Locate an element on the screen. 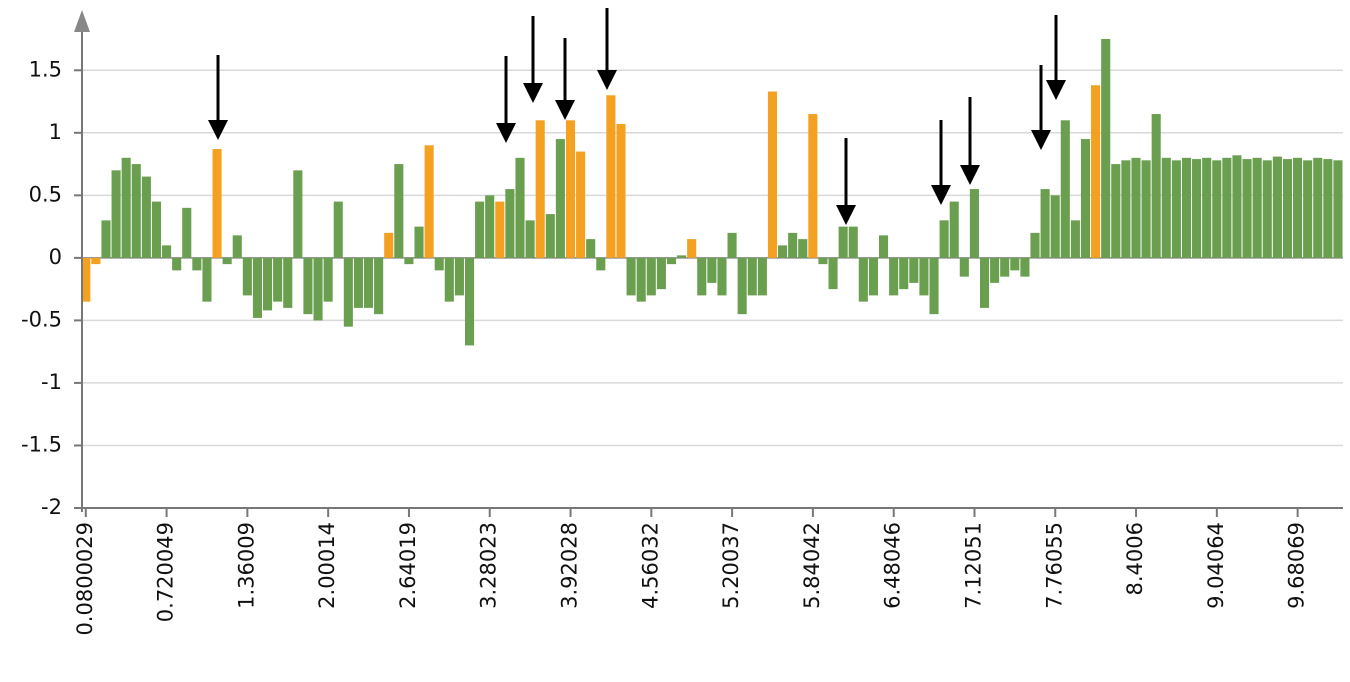 This screenshot has height=682, width=1350. x-tick-label: 7.76055 is located at coordinates (1054, 565).